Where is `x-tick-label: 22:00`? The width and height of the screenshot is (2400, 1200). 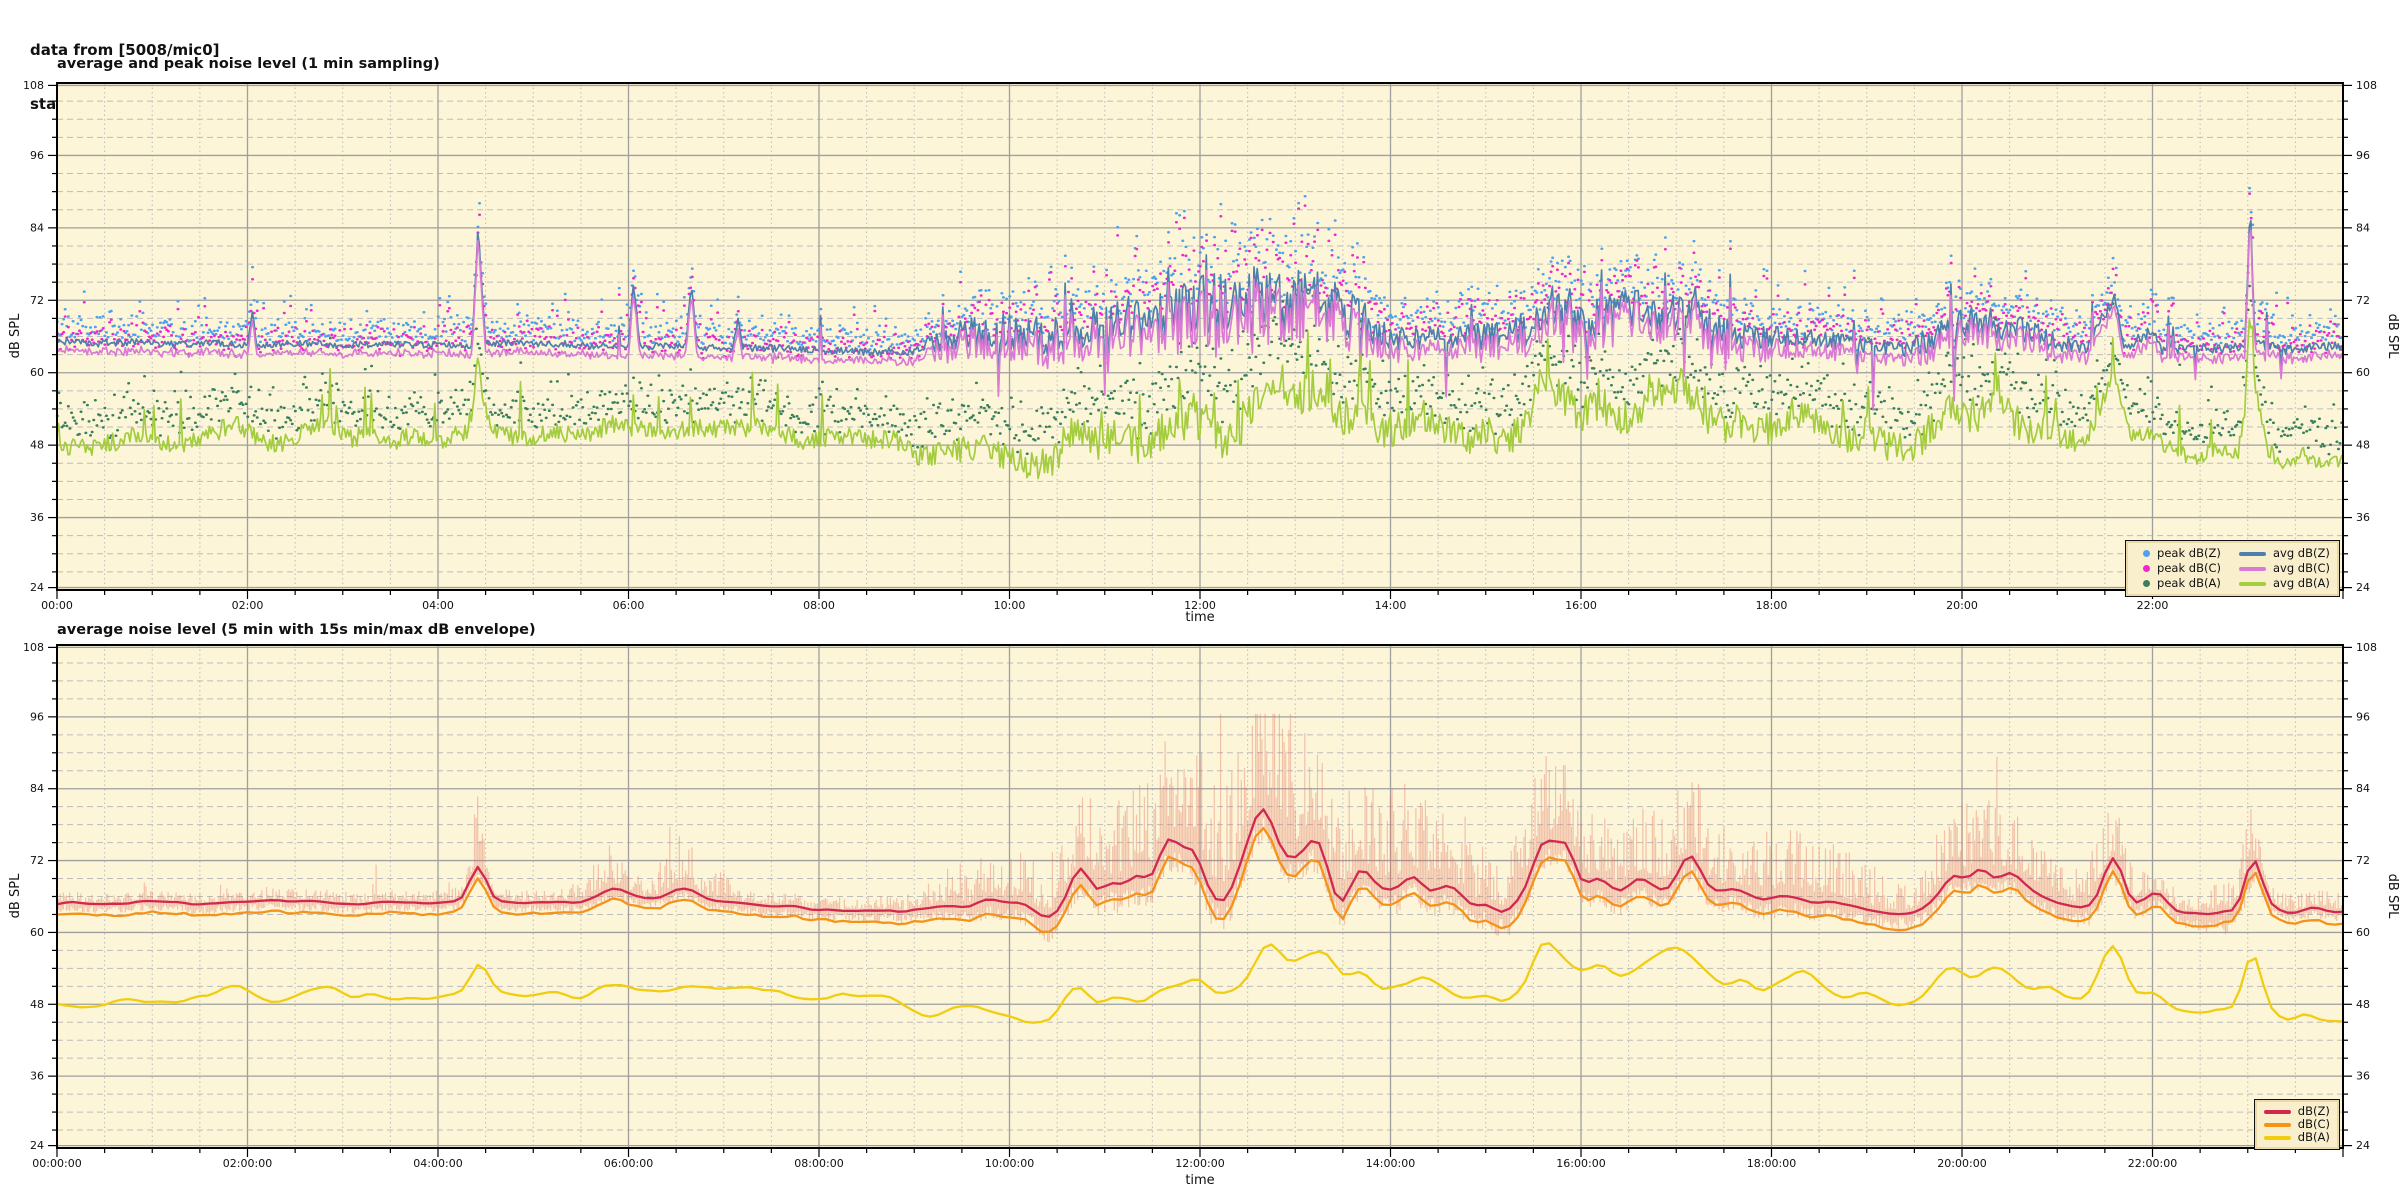 x-tick-label: 22:00 is located at coordinates (2153, 605).